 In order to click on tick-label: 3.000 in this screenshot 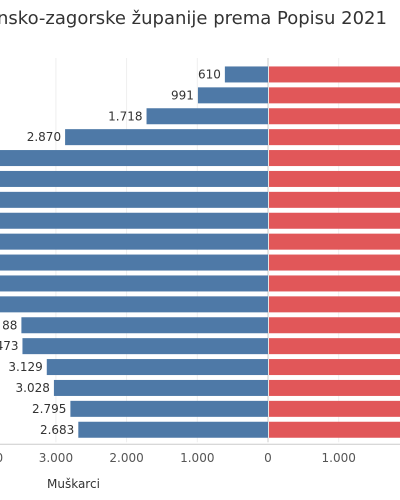, I will do `click(56, 458)`.